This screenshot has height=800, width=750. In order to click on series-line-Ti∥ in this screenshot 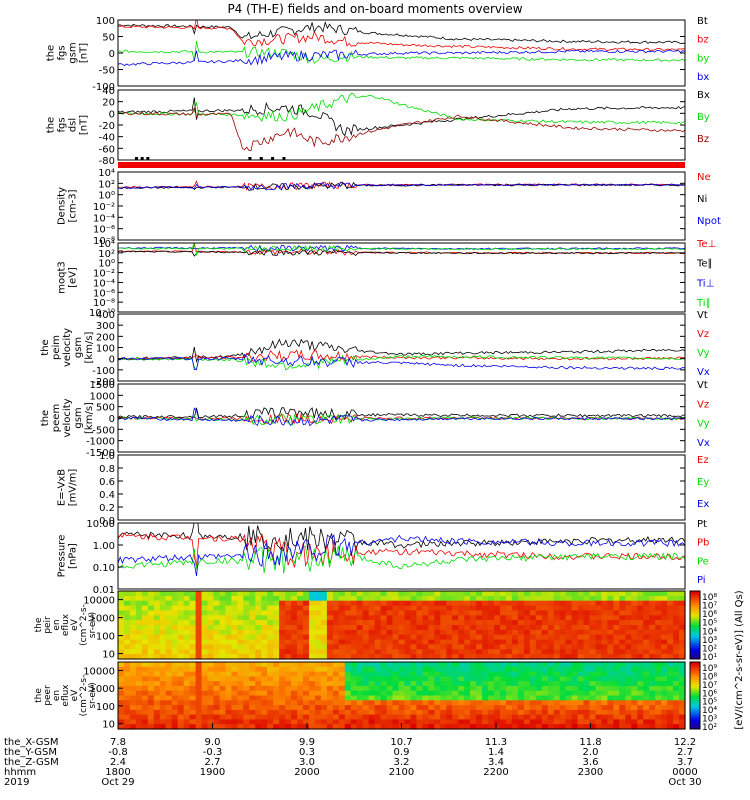, I will do `click(401, 249)`.